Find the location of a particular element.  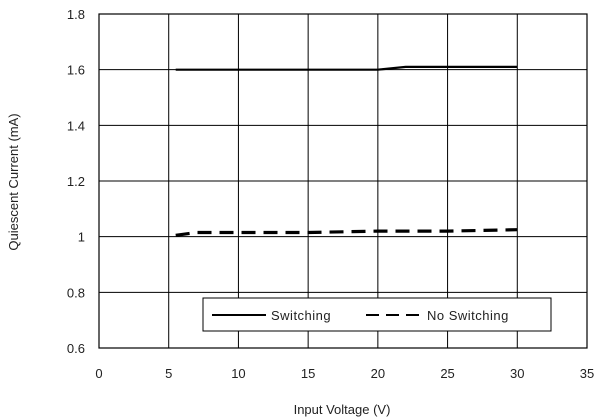

y-tick-label: 1.6 is located at coordinates (76, 70).